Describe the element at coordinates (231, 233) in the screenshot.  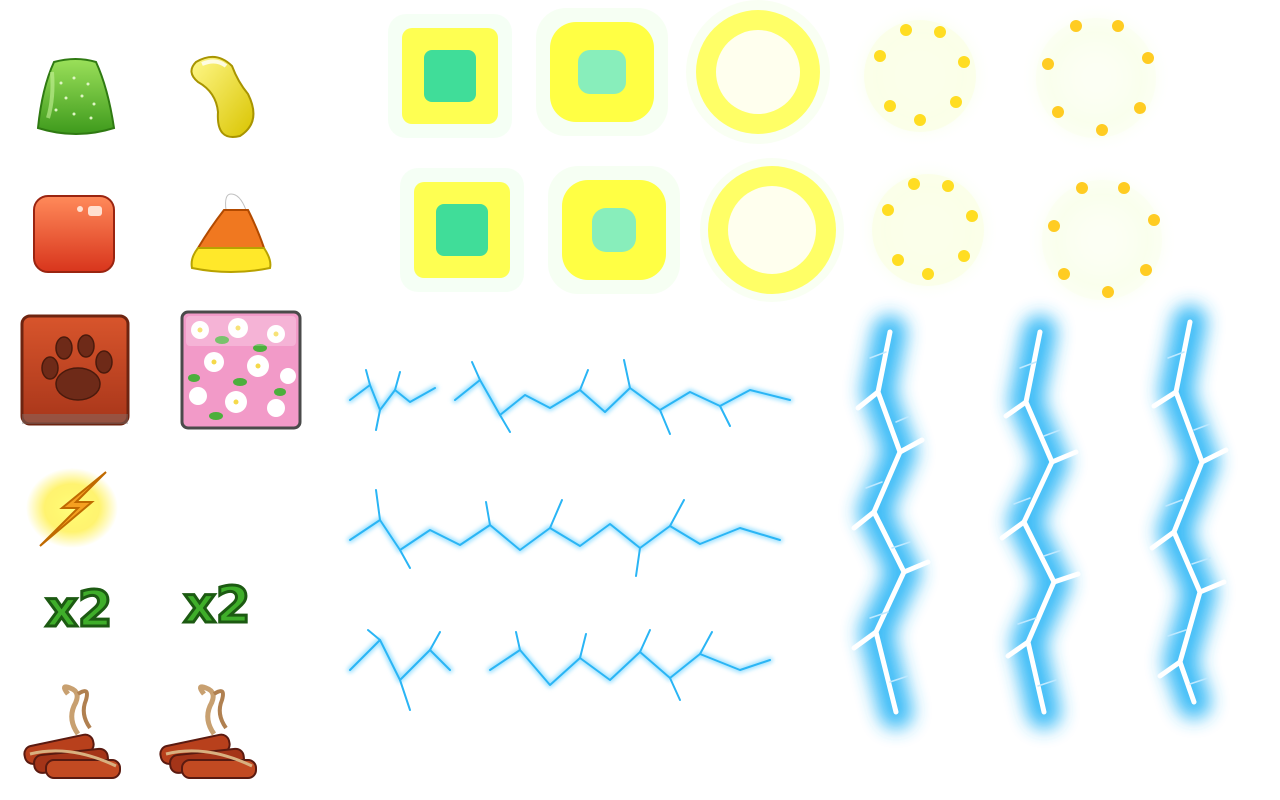
I see `candy-corn-icon` at that location.